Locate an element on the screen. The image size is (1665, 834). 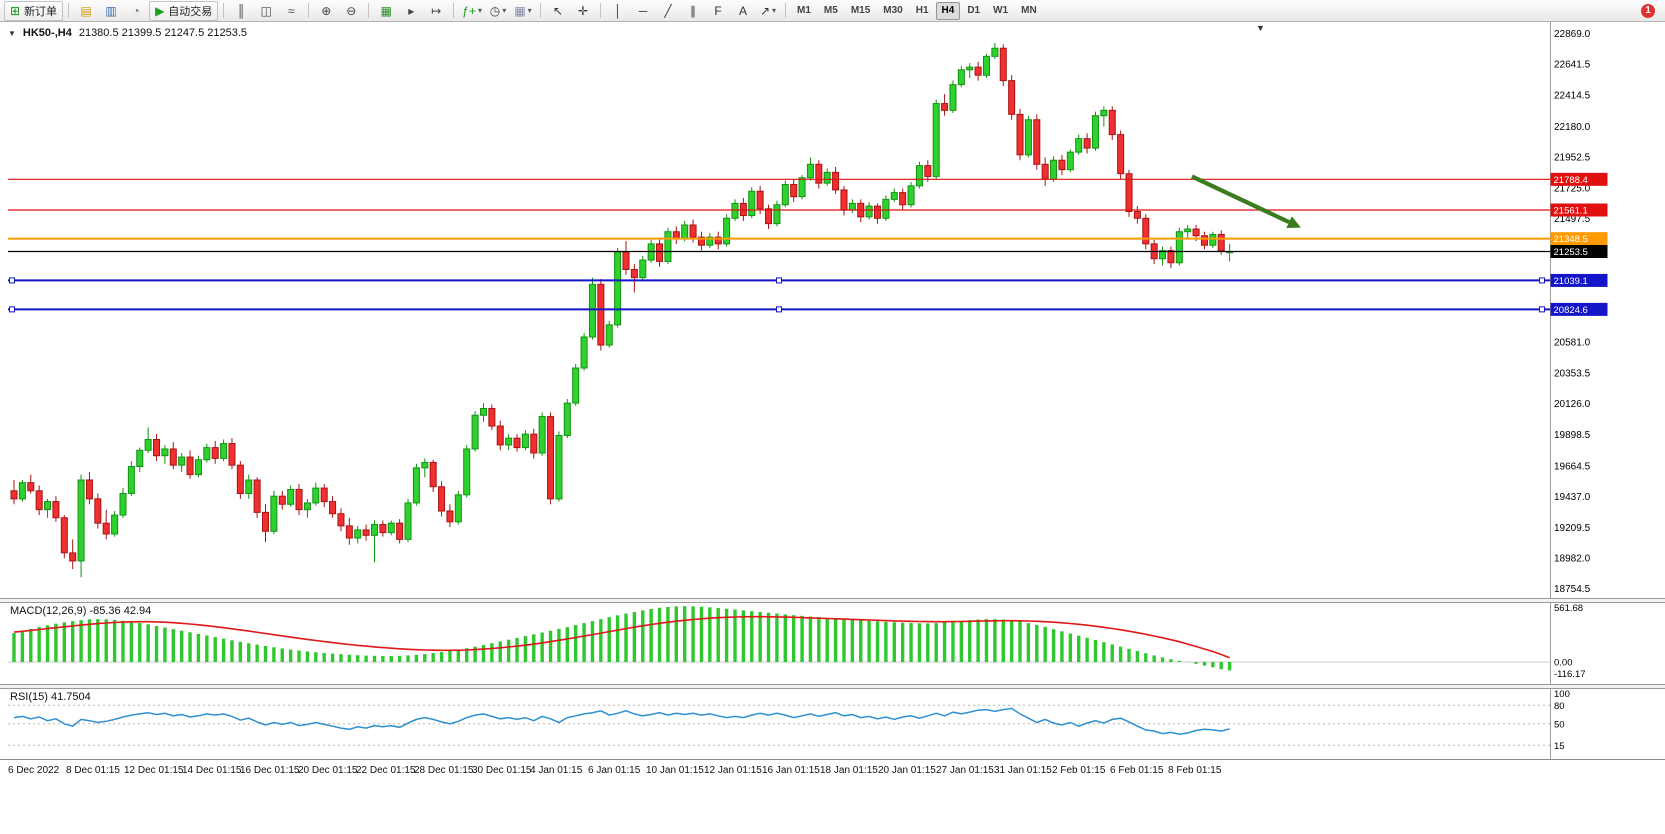
templates-button: ▦ ▾ is located at coordinates (523, 11).